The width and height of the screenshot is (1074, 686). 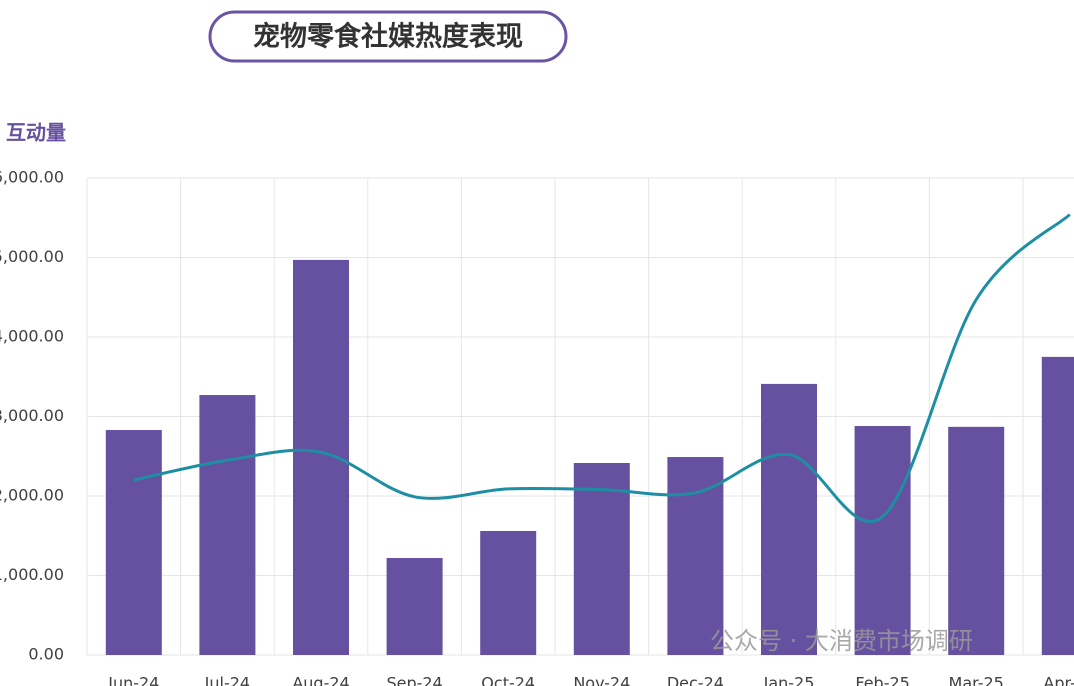 I want to click on x-tick-label: Nov-24, so click(x=601, y=680).